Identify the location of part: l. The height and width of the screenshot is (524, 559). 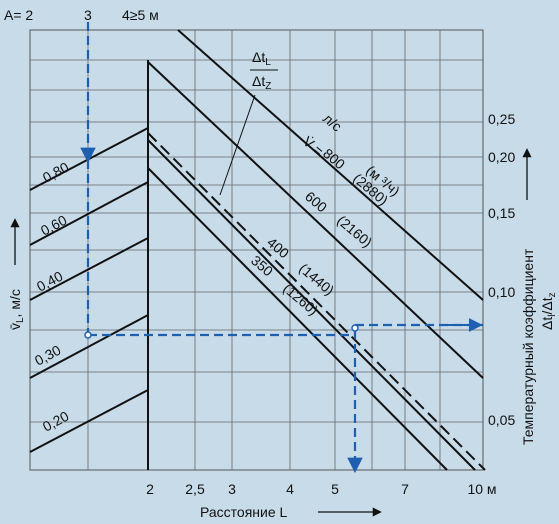
(552, 316).